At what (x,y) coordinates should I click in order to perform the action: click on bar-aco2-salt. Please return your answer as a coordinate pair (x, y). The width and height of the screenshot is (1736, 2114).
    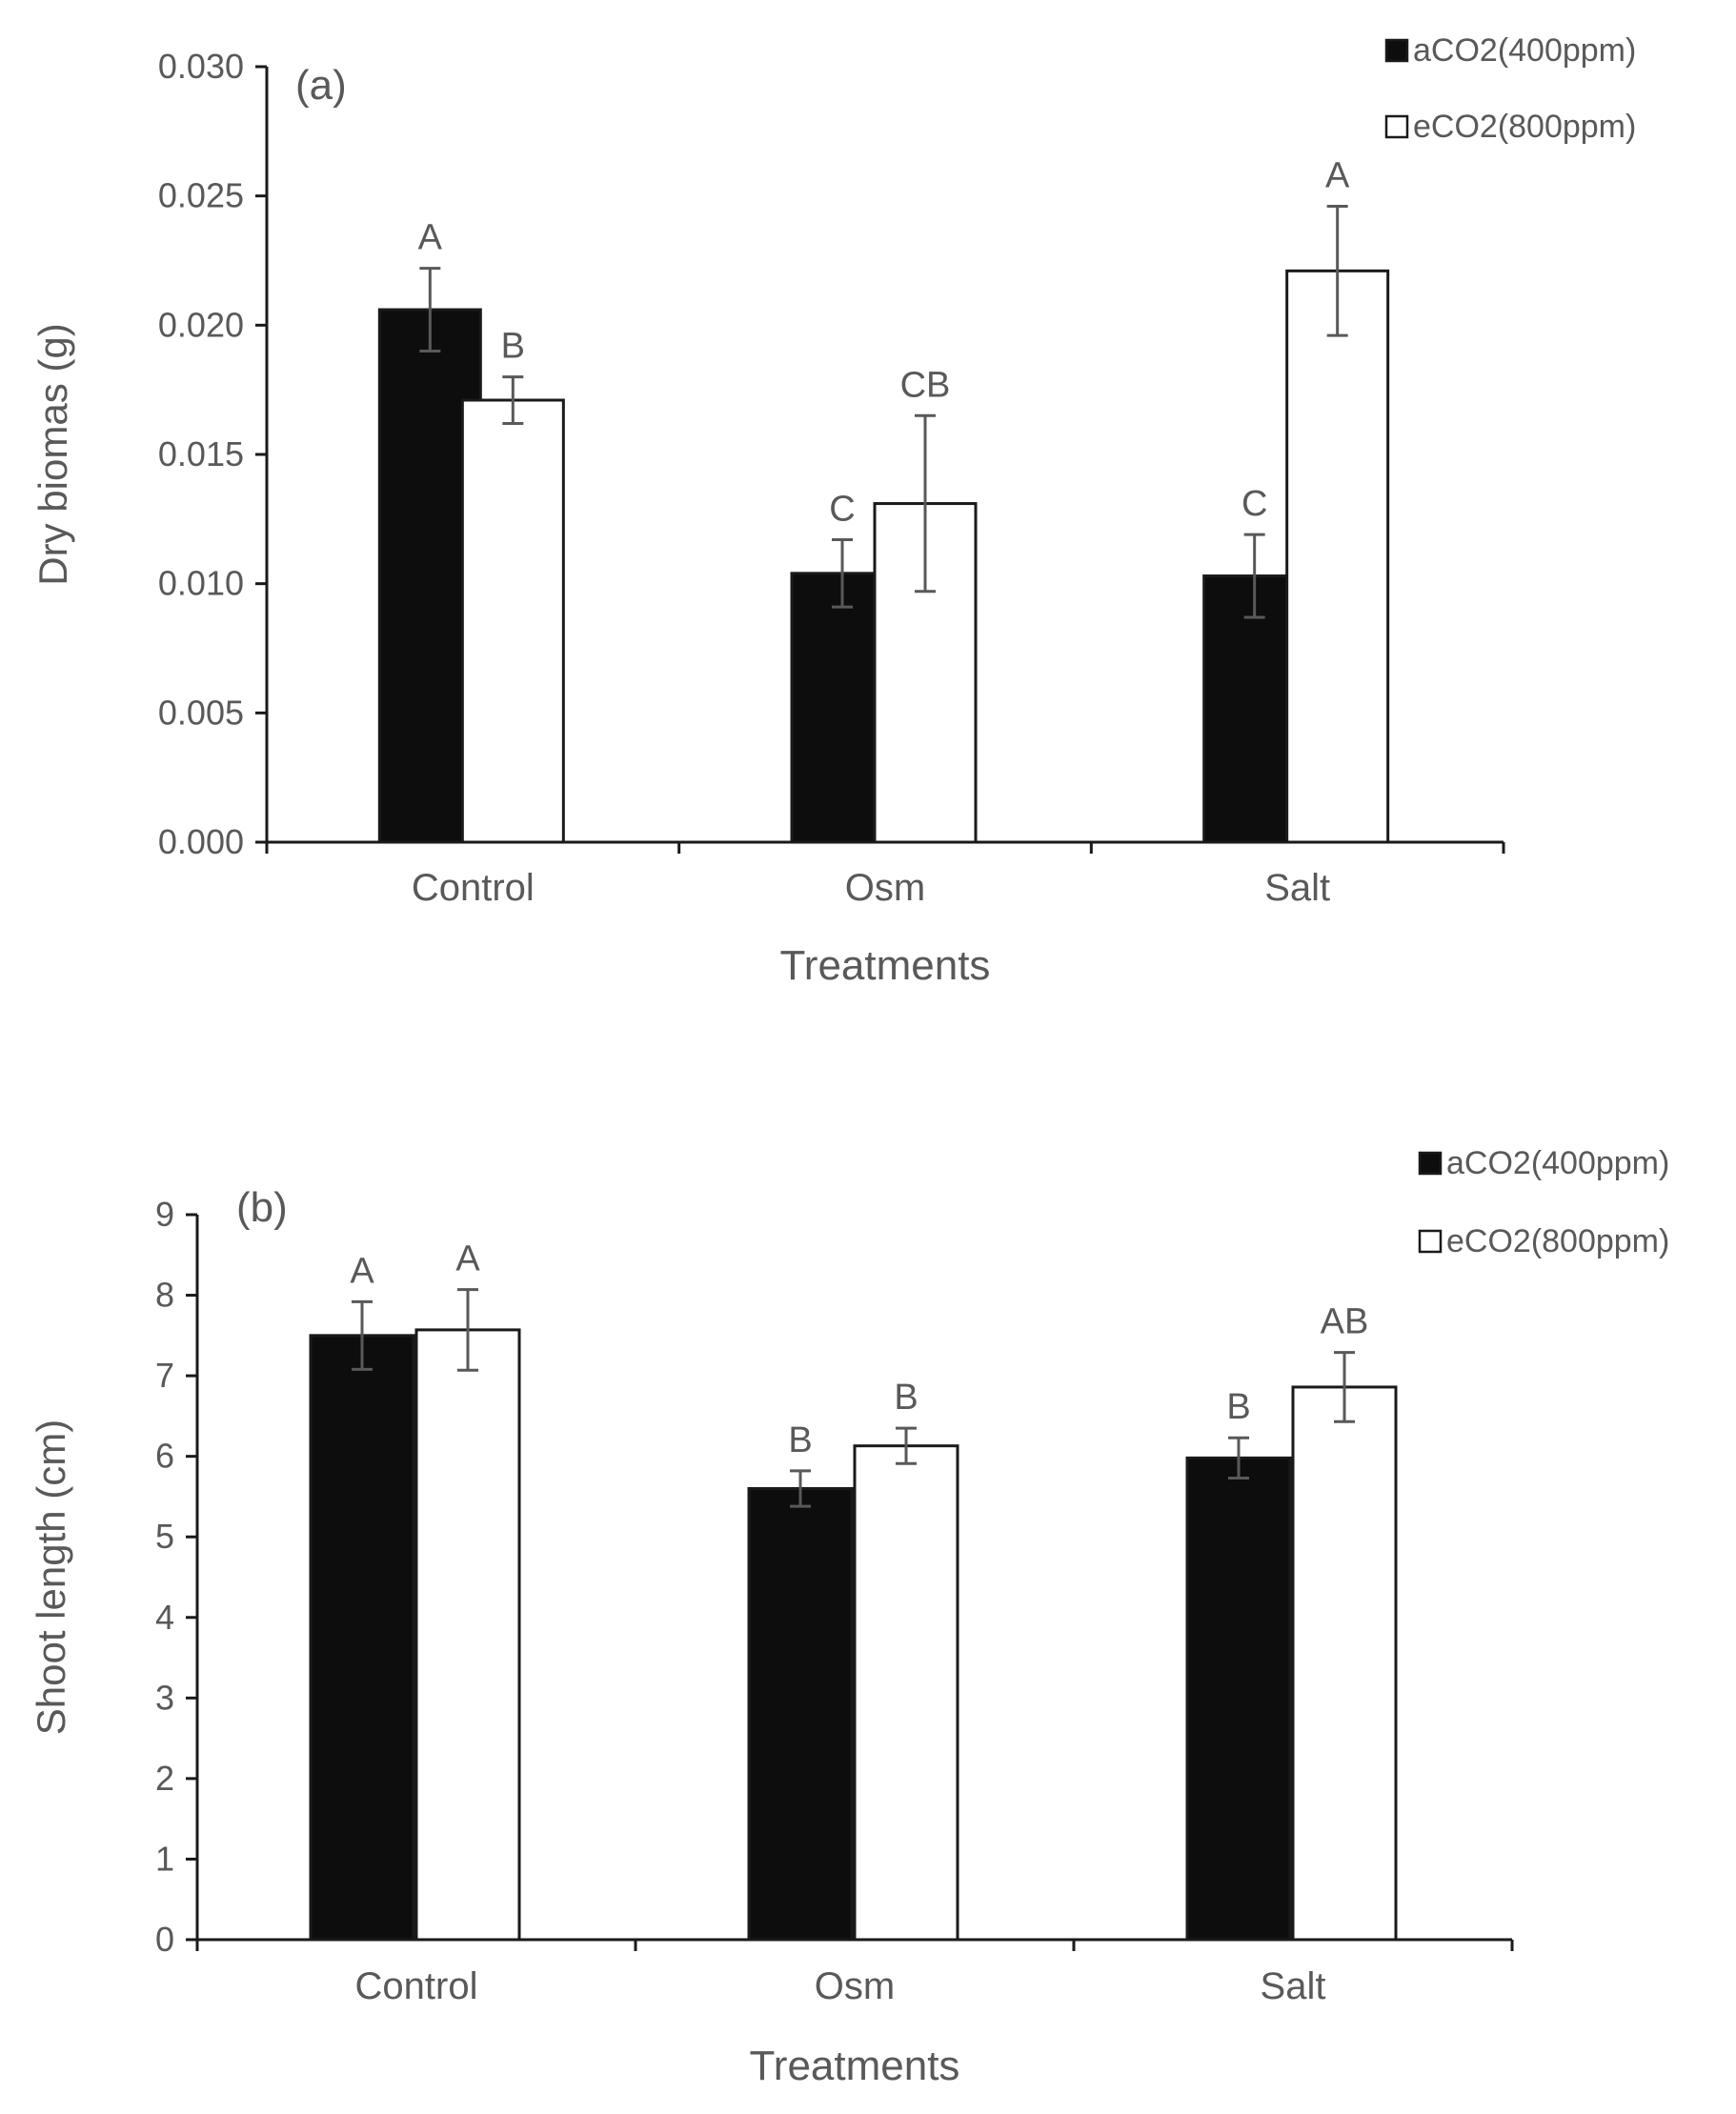
    Looking at the image, I should click on (1238, 1699).